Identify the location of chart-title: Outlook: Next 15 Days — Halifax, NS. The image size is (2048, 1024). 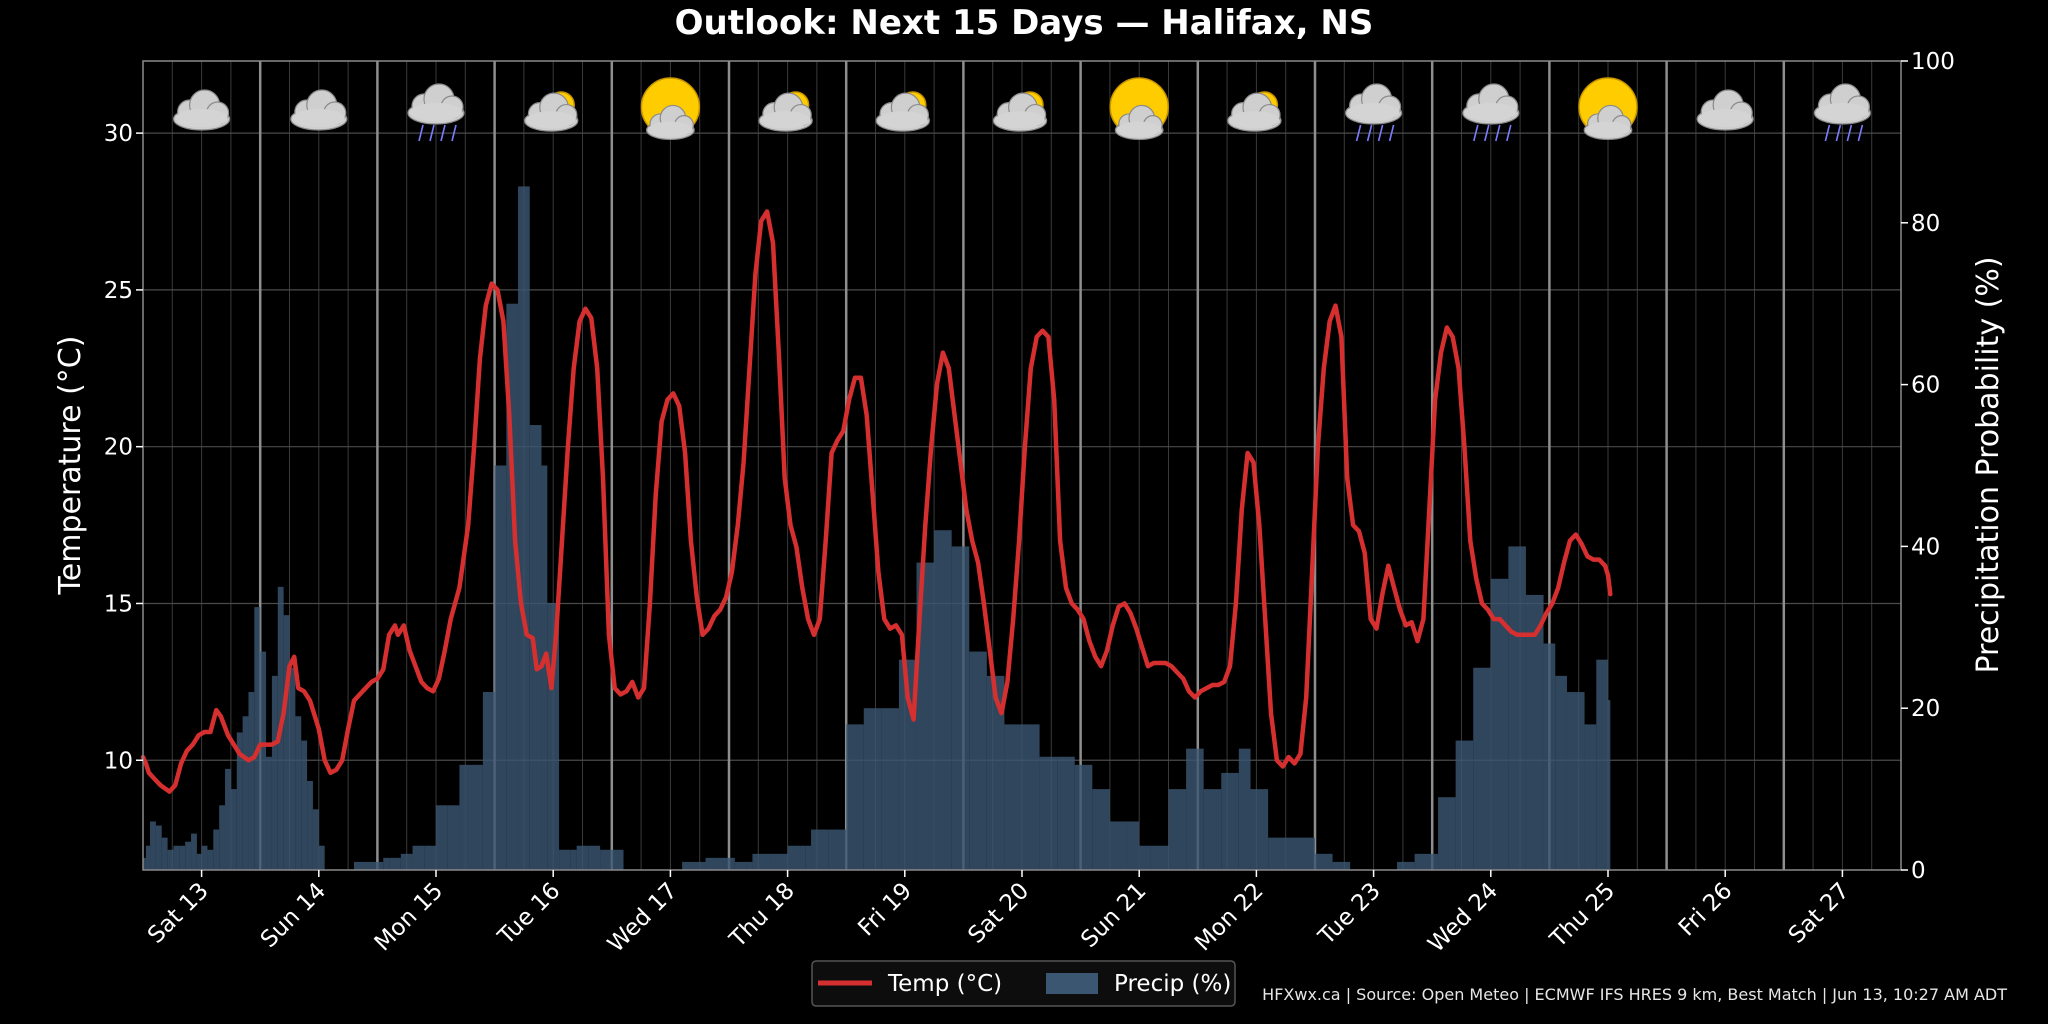
(1024, 23).